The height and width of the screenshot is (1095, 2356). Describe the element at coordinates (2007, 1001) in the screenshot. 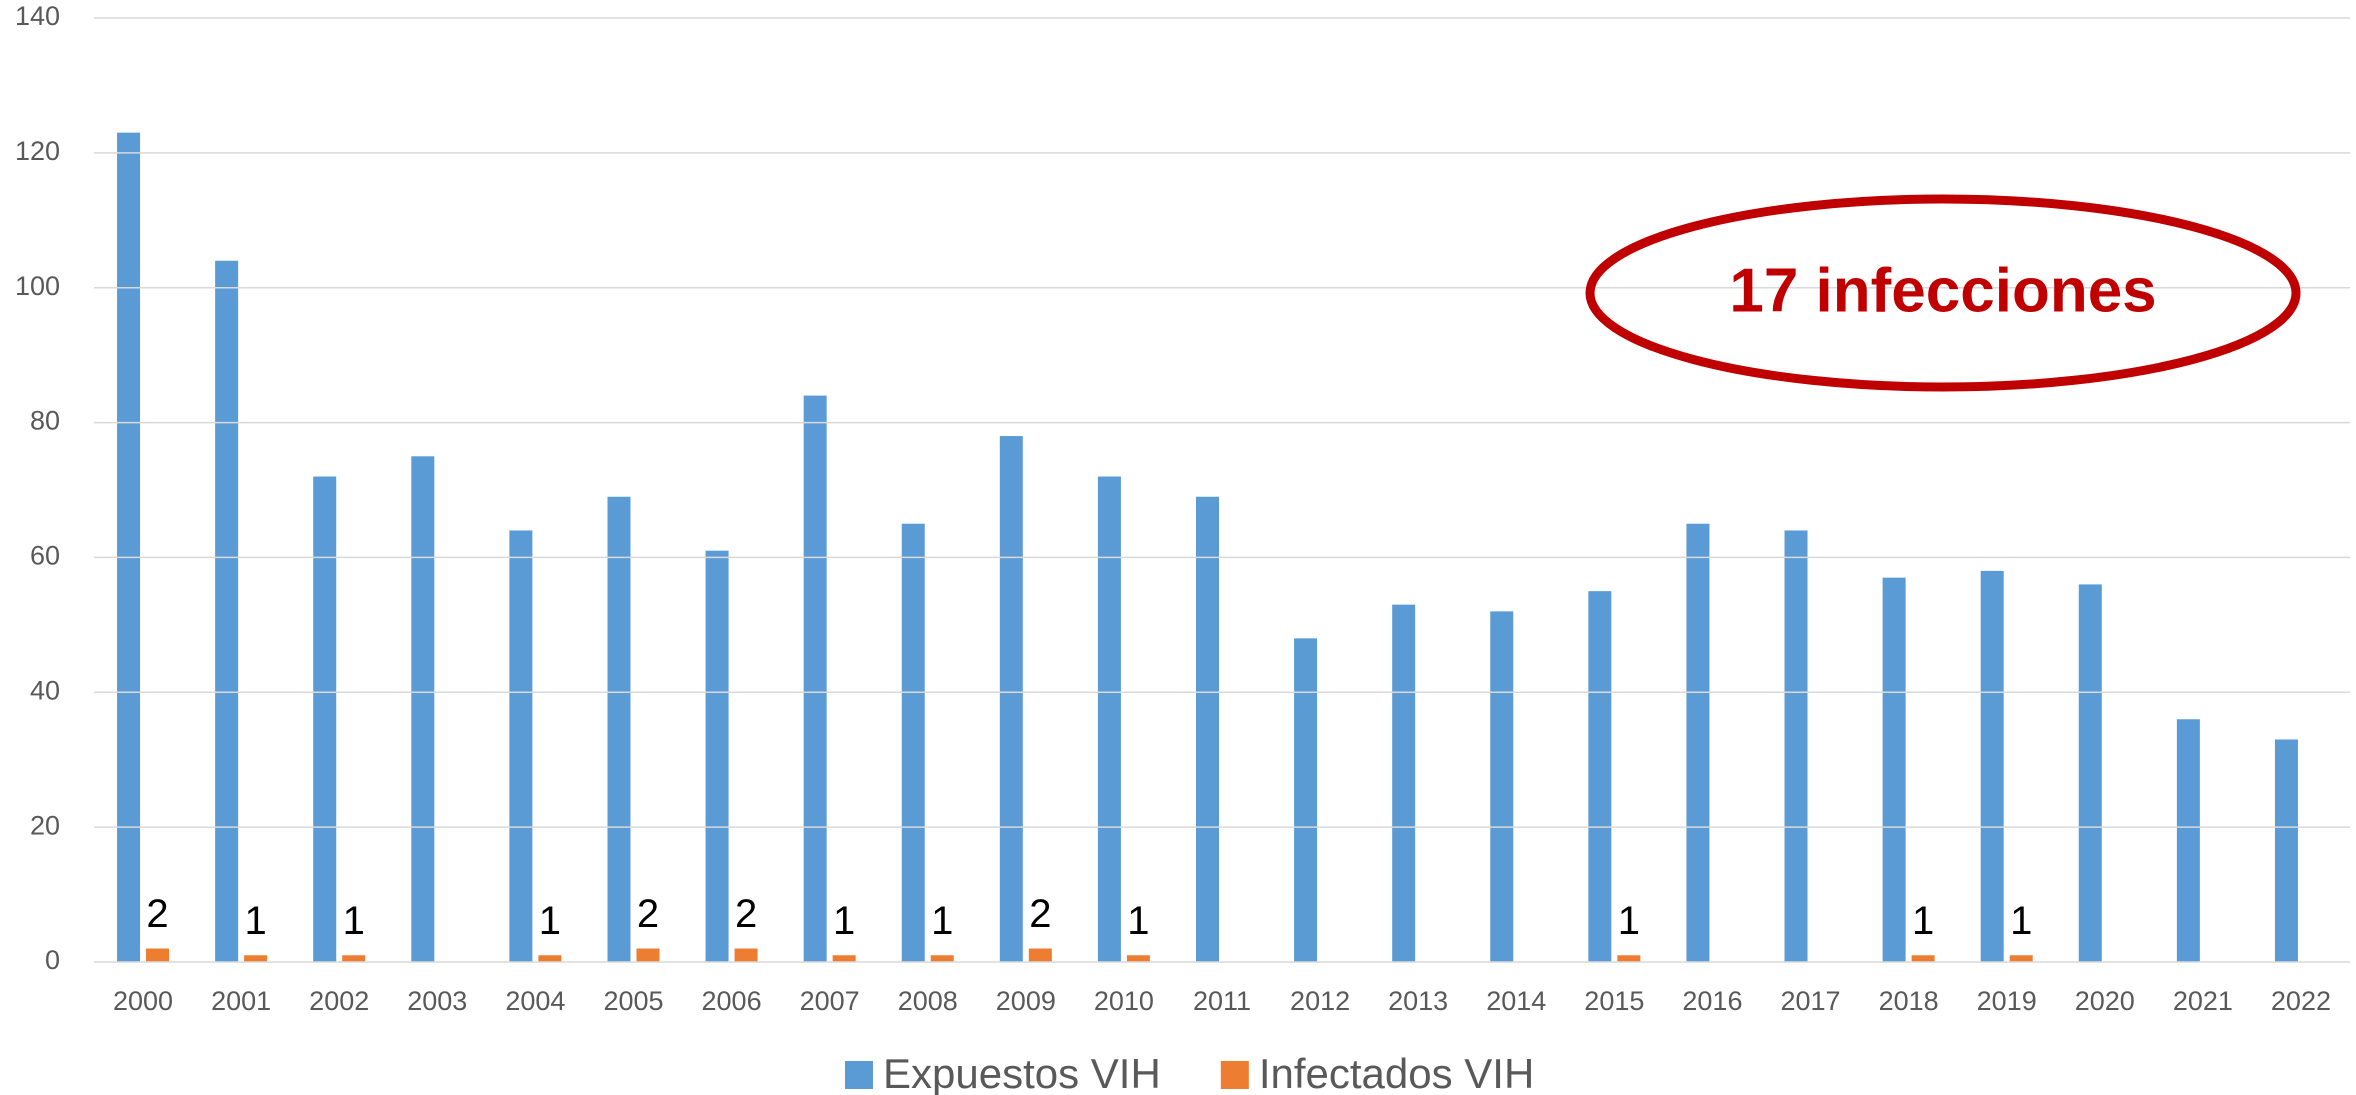

I see `x-tick-label: 2019` at that location.